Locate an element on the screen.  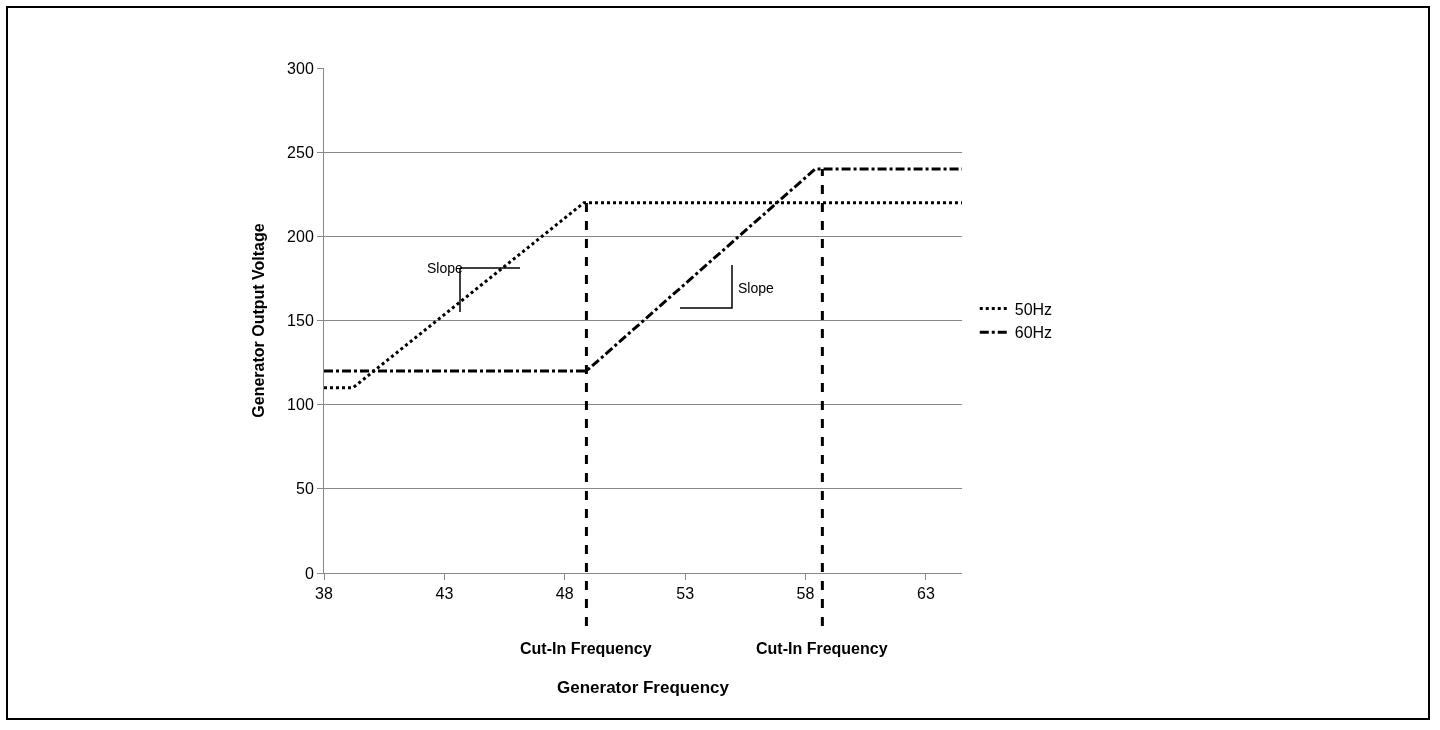
x-tick-label: 38 is located at coordinates (324, 594).